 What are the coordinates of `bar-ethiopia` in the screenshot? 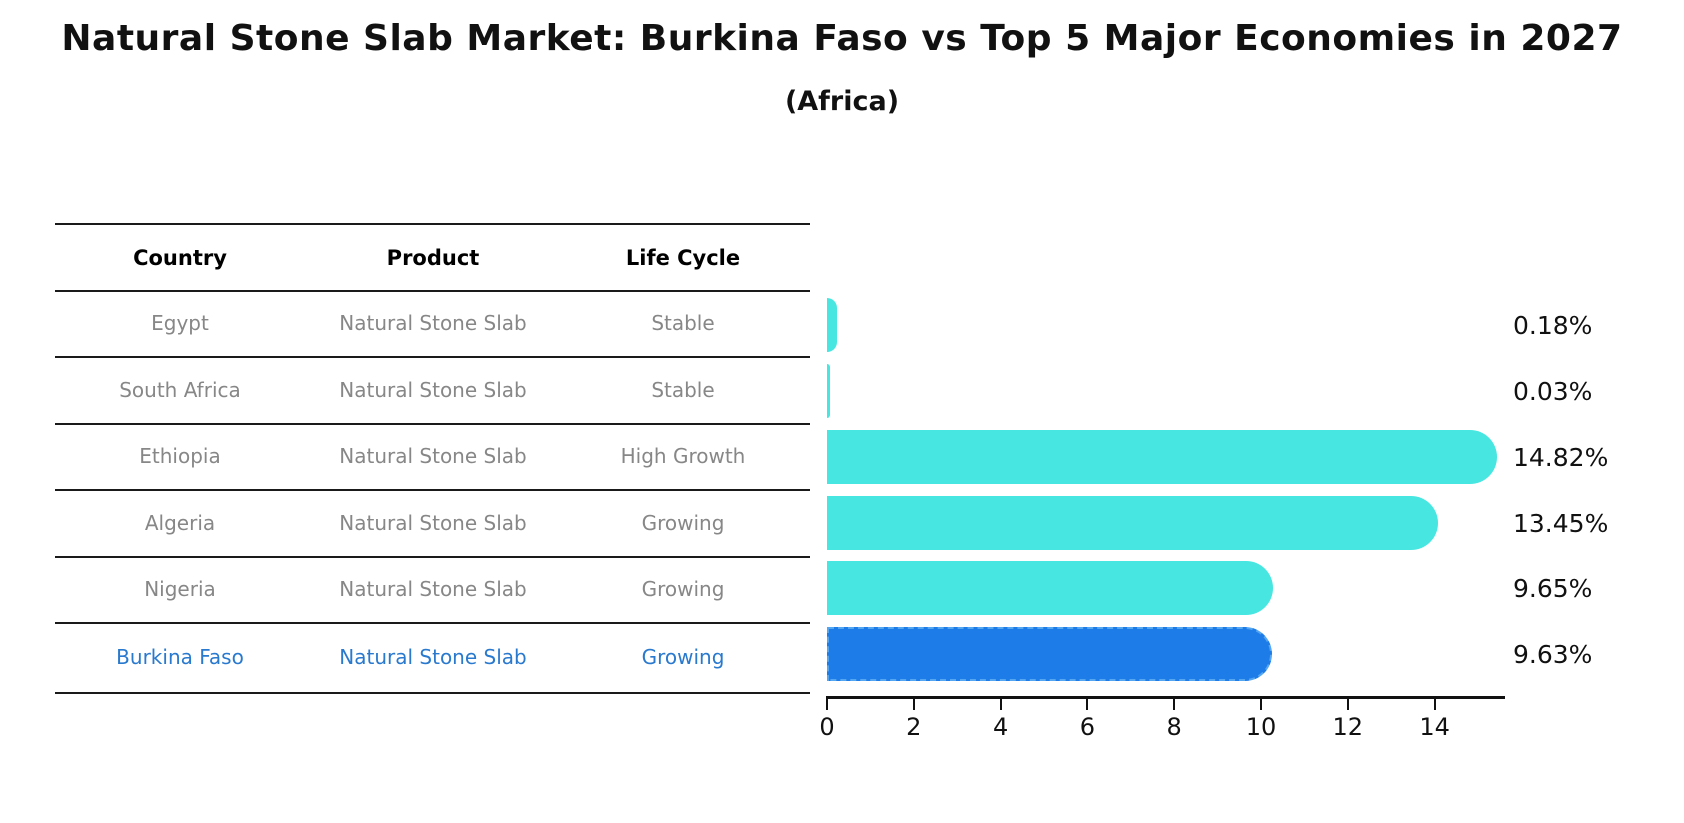 It's located at (1162, 457).